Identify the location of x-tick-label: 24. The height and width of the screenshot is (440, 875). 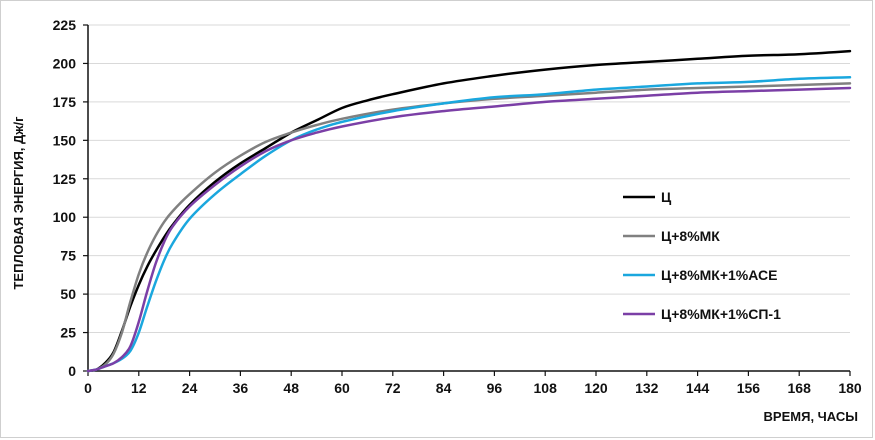
(190, 388).